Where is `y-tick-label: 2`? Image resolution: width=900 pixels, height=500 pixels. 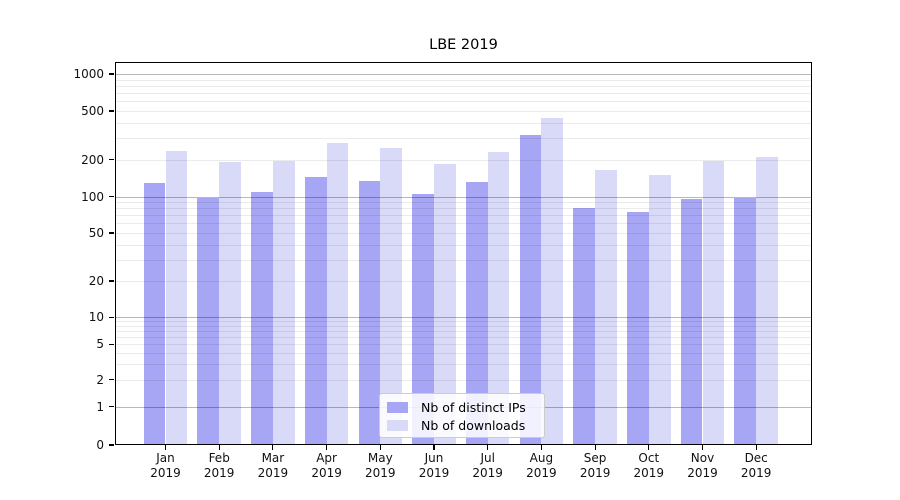 y-tick-label: 2 is located at coordinates (100, 379).